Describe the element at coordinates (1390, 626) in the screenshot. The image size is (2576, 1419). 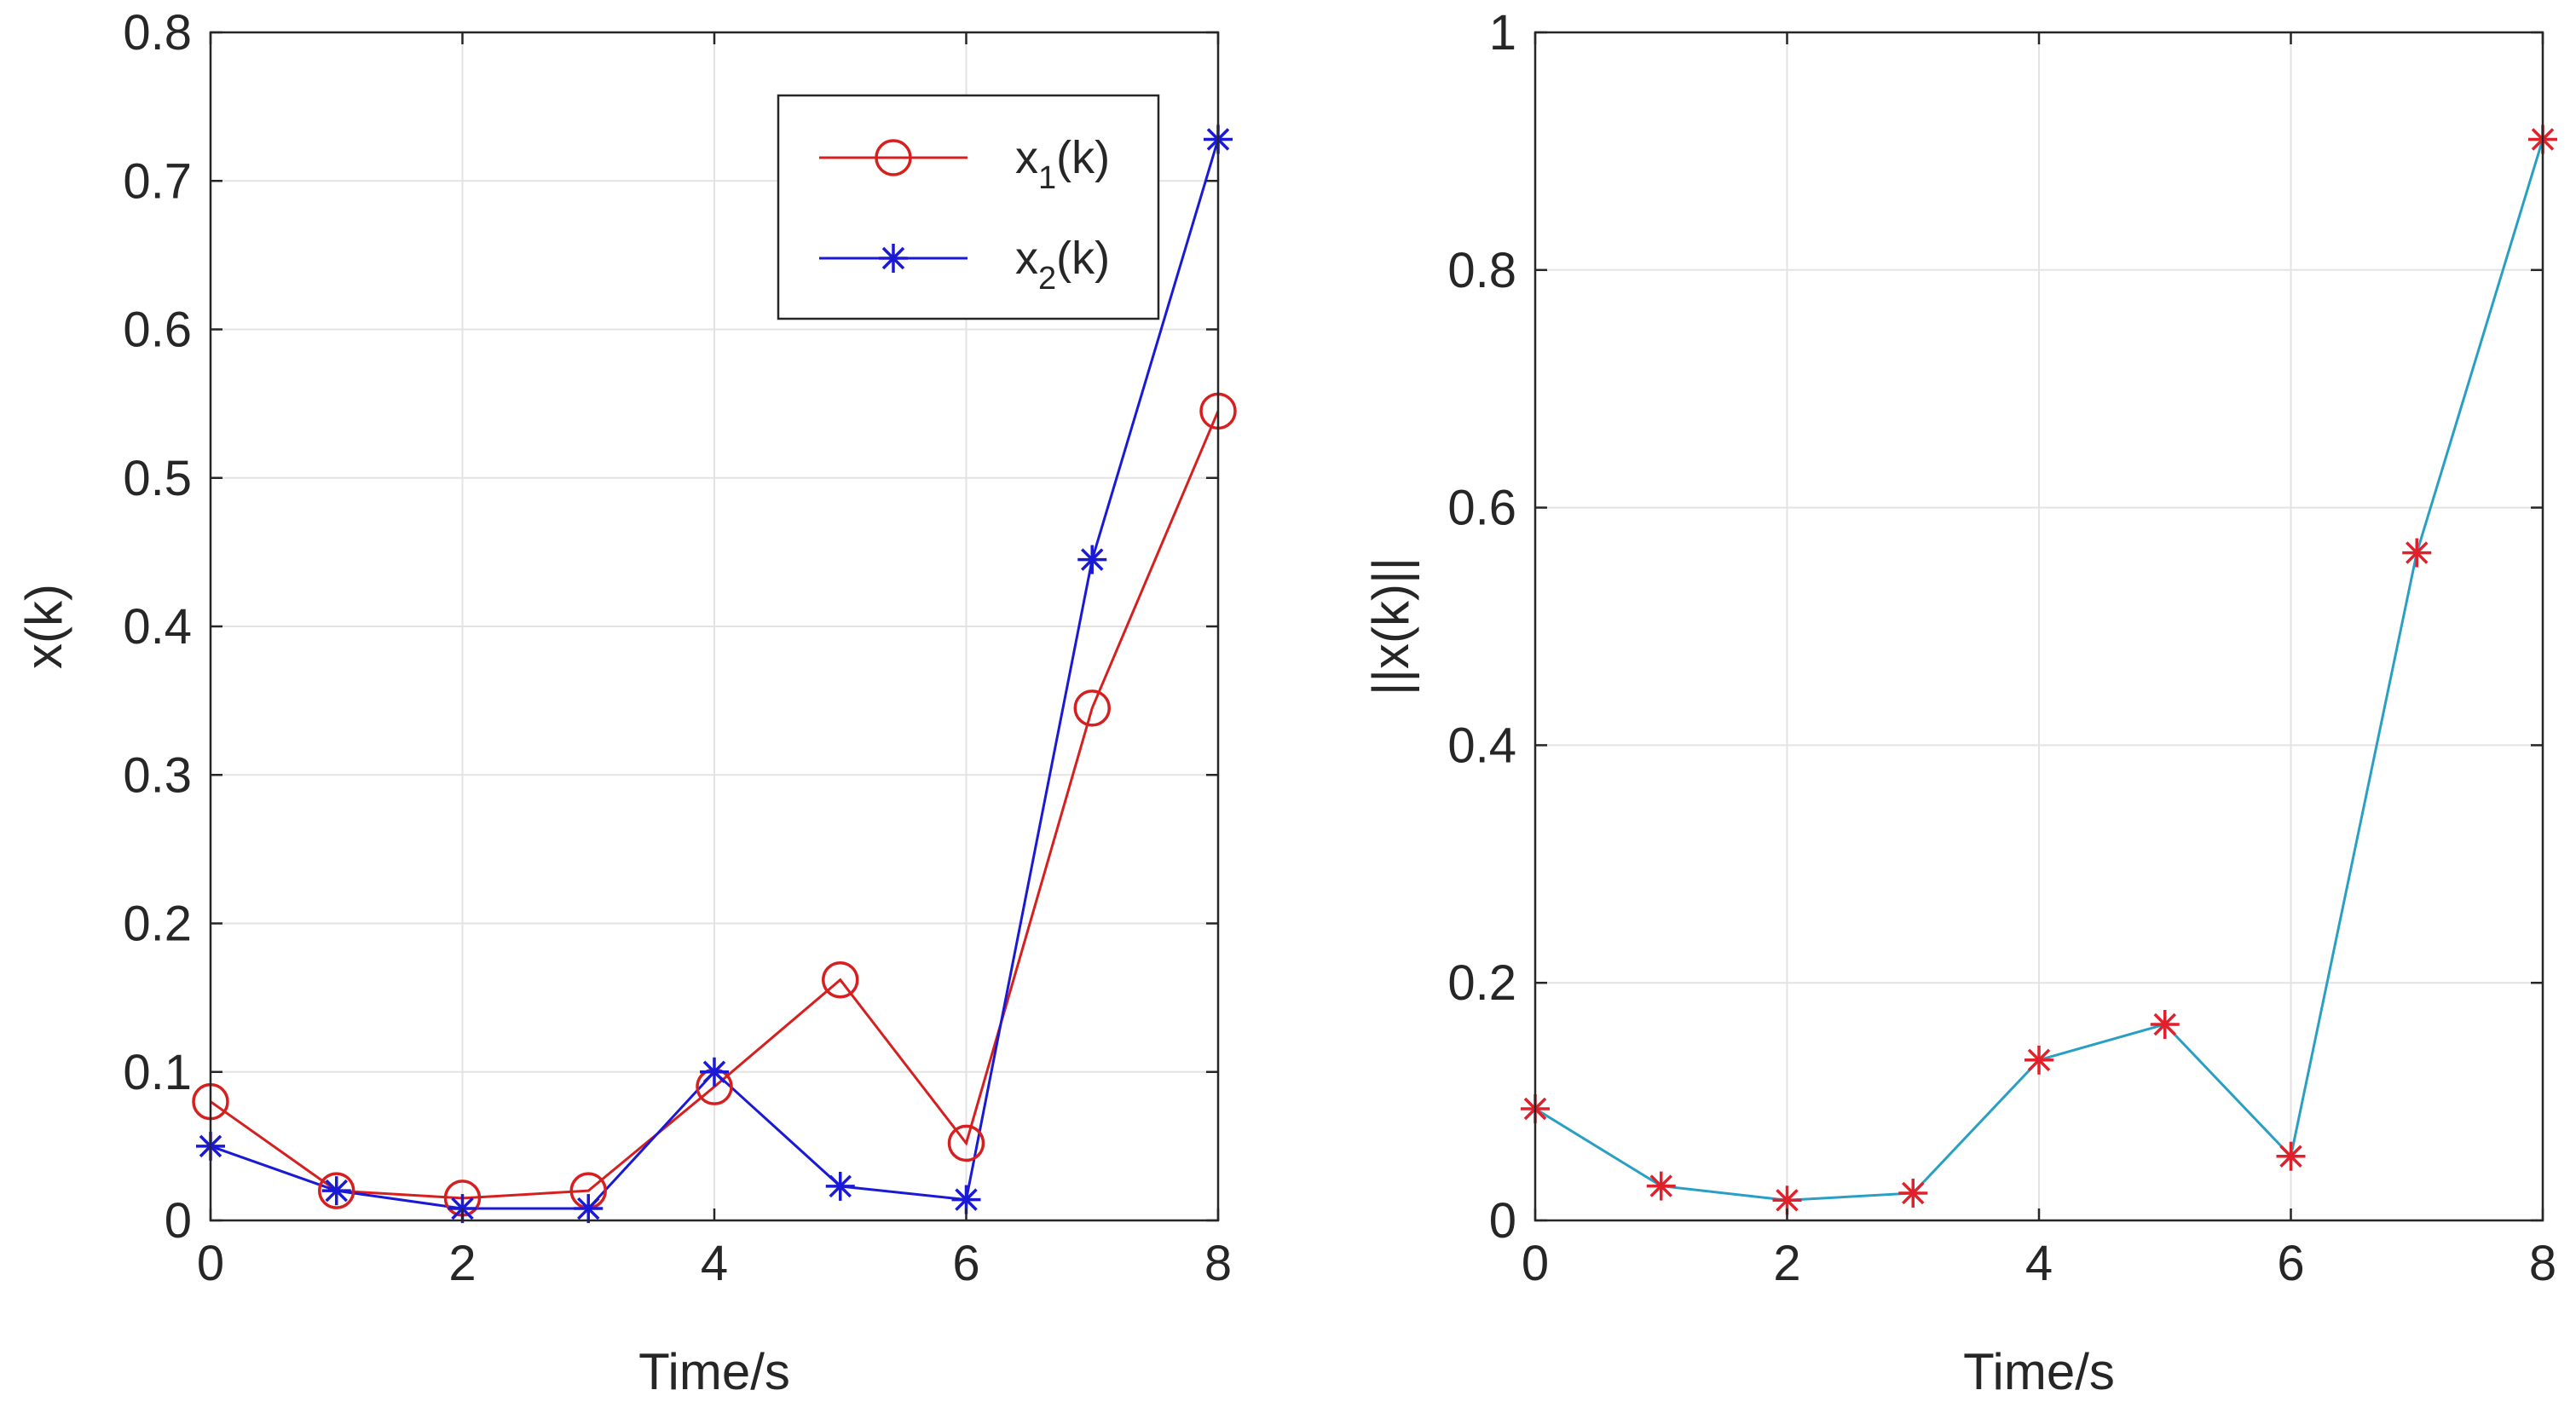
I see `y-axis-label: ||x(k)||` at that location.